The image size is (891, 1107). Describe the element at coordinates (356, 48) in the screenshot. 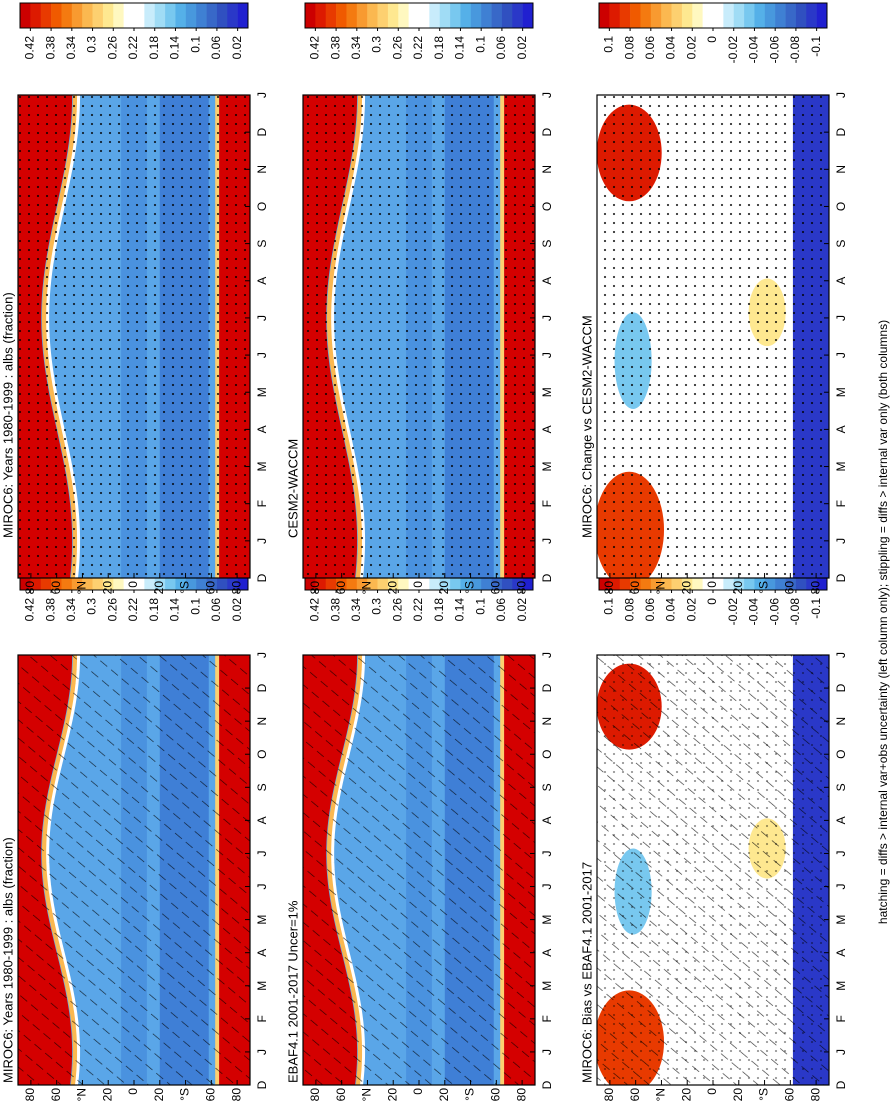

I see `colorbar-label: 0.34` at that location.